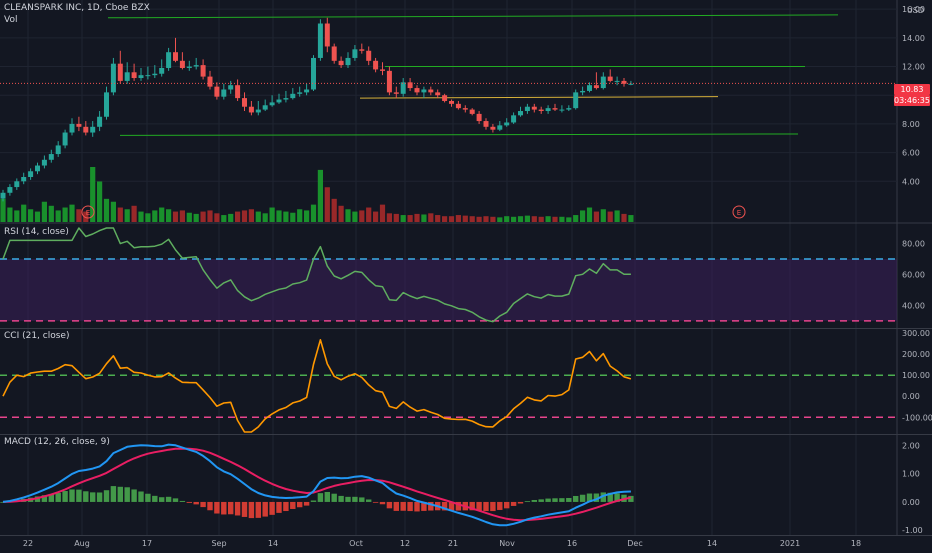 The image size is (932, 553). What do you see at coordinates (473, 16) in the screenshot?
I see `resistance-trendline` at bounding box center [473, 16].